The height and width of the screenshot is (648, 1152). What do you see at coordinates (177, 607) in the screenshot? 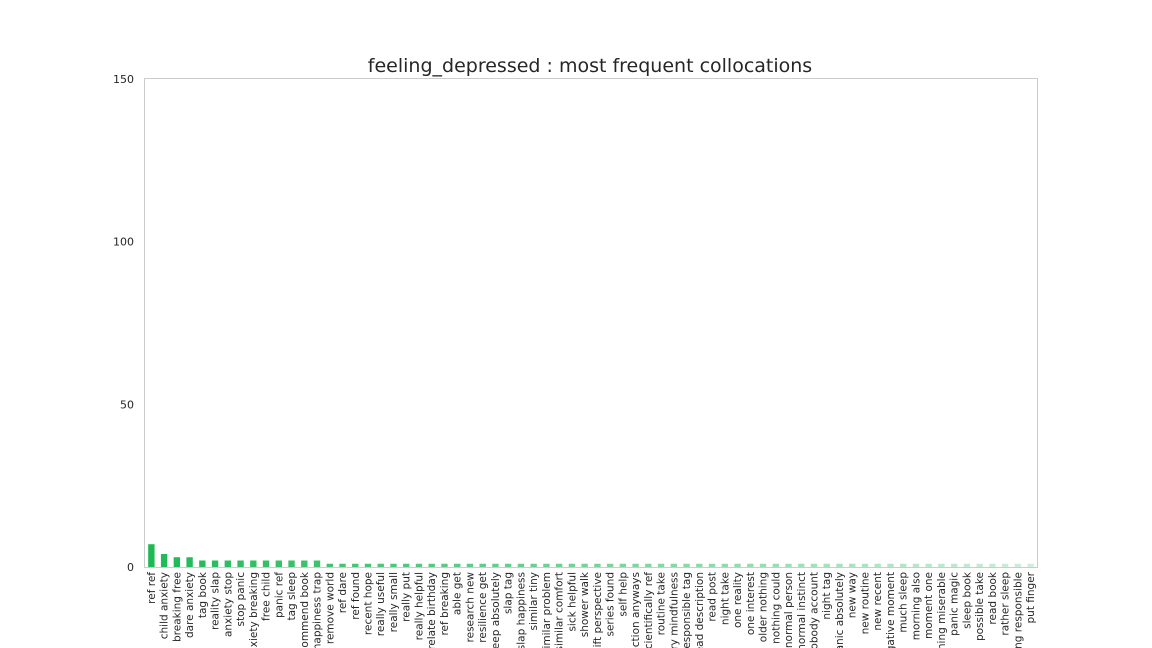
I see `x-tick-label: breaking free` at bounding box center [177, 607].